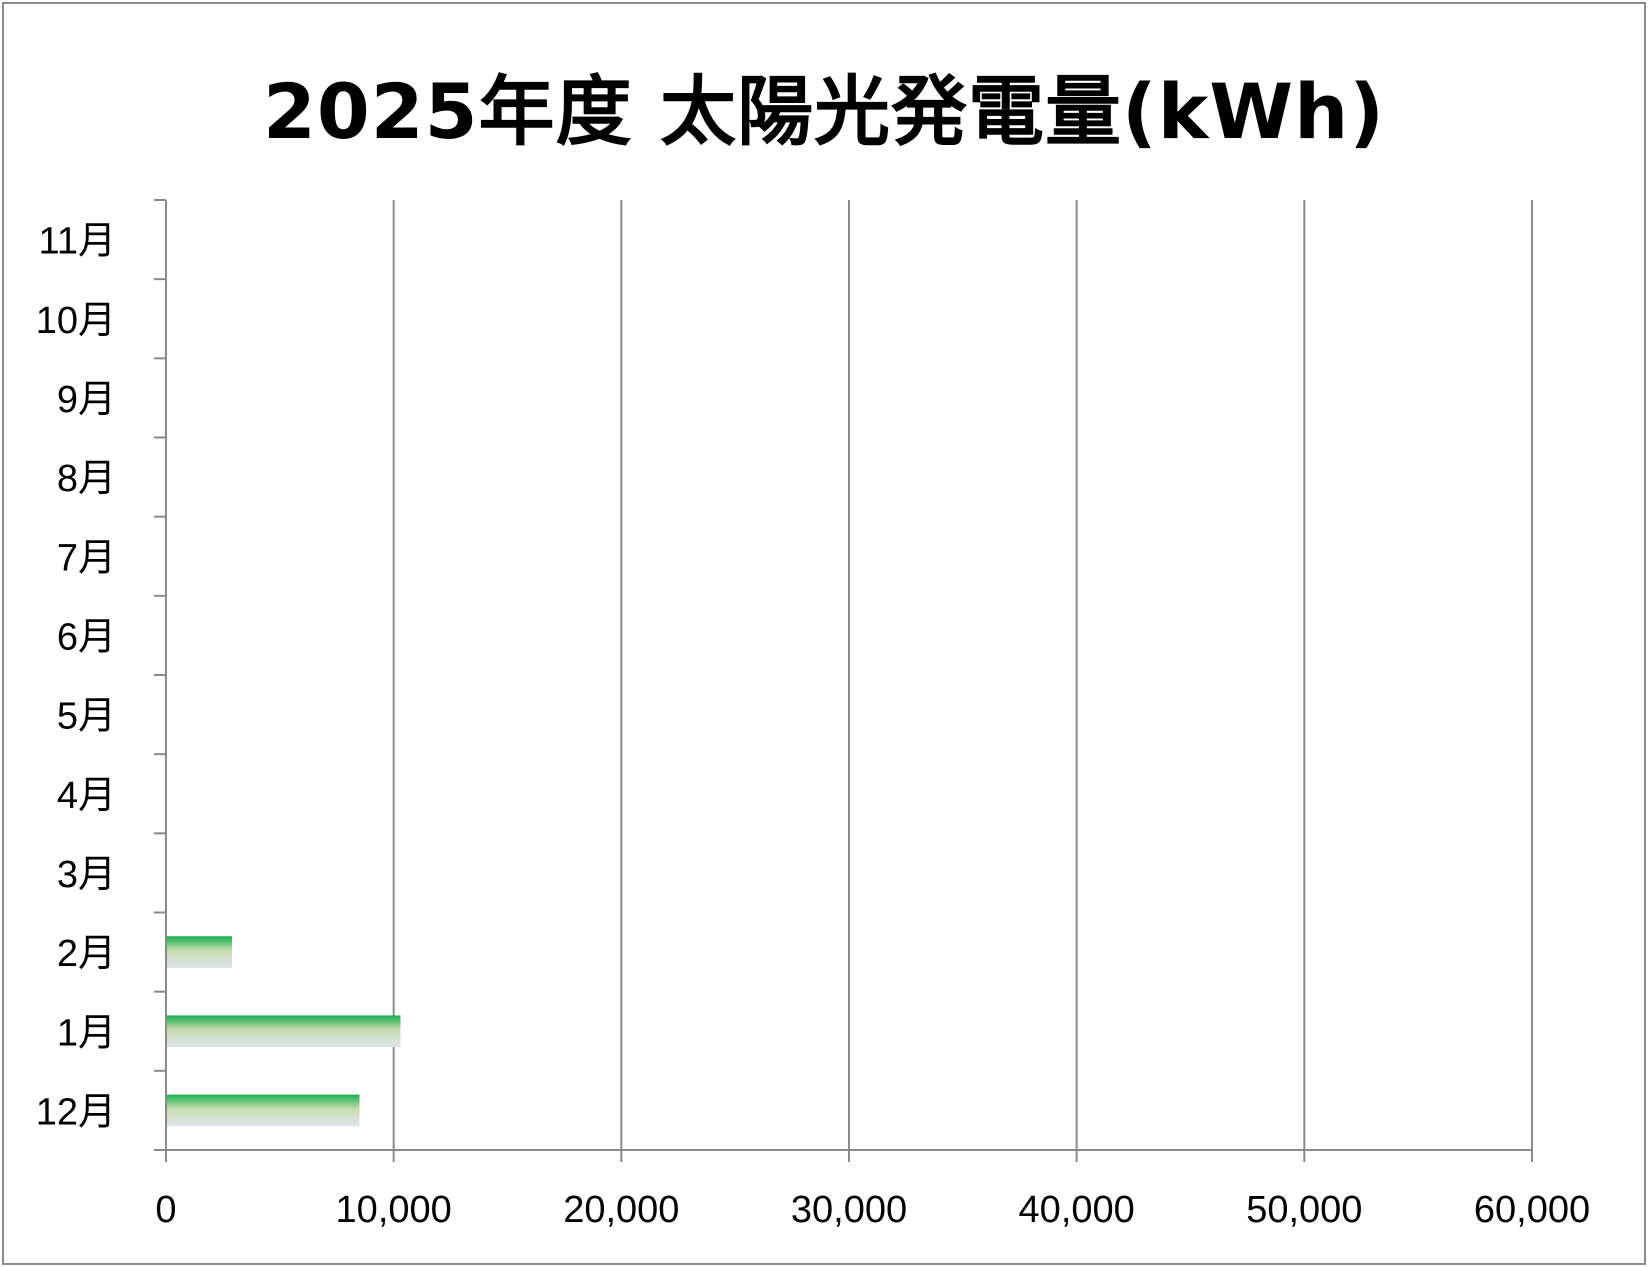  Describe the element at coordinates (394, 1210) in the screenshot. I see `x-tick-label: 10,000` at that location.